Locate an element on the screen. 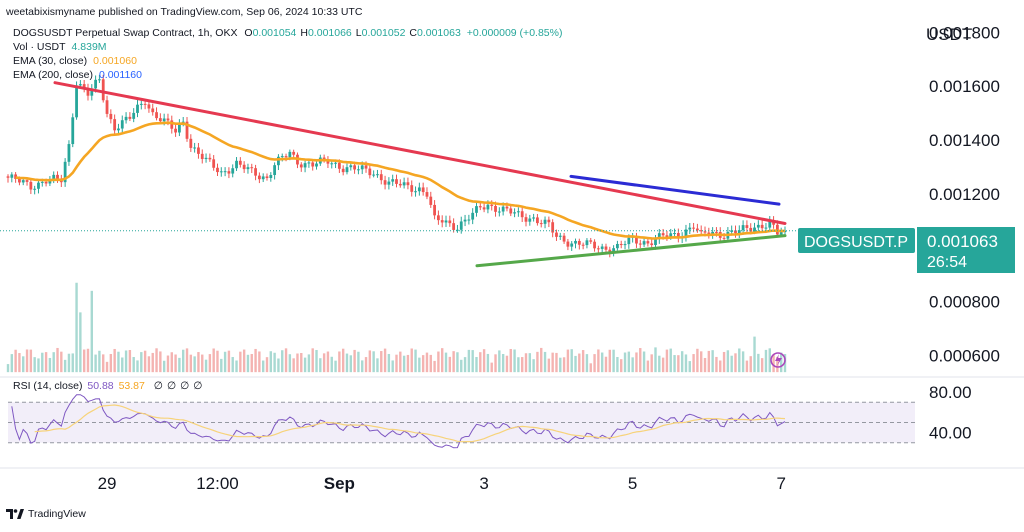 The height and width of the screenshot is (532, 1024). indicator-row: Vol · USDT 4.839M is located at coordinates (77, 47).